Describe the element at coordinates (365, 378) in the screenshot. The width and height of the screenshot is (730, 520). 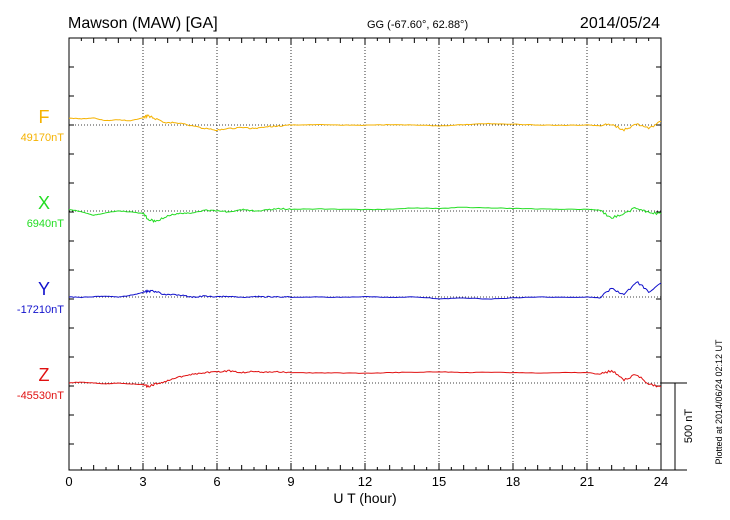
I see `series-line-Z` at that location.